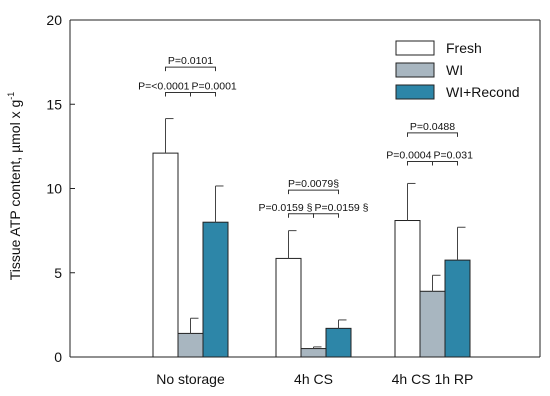 Image resolution: width=550 pixels, height=396 pixels. Describe the element at coordinates (433, 379) in the screenshot. I see `category-label: 4h CS 1h RP` at that location.